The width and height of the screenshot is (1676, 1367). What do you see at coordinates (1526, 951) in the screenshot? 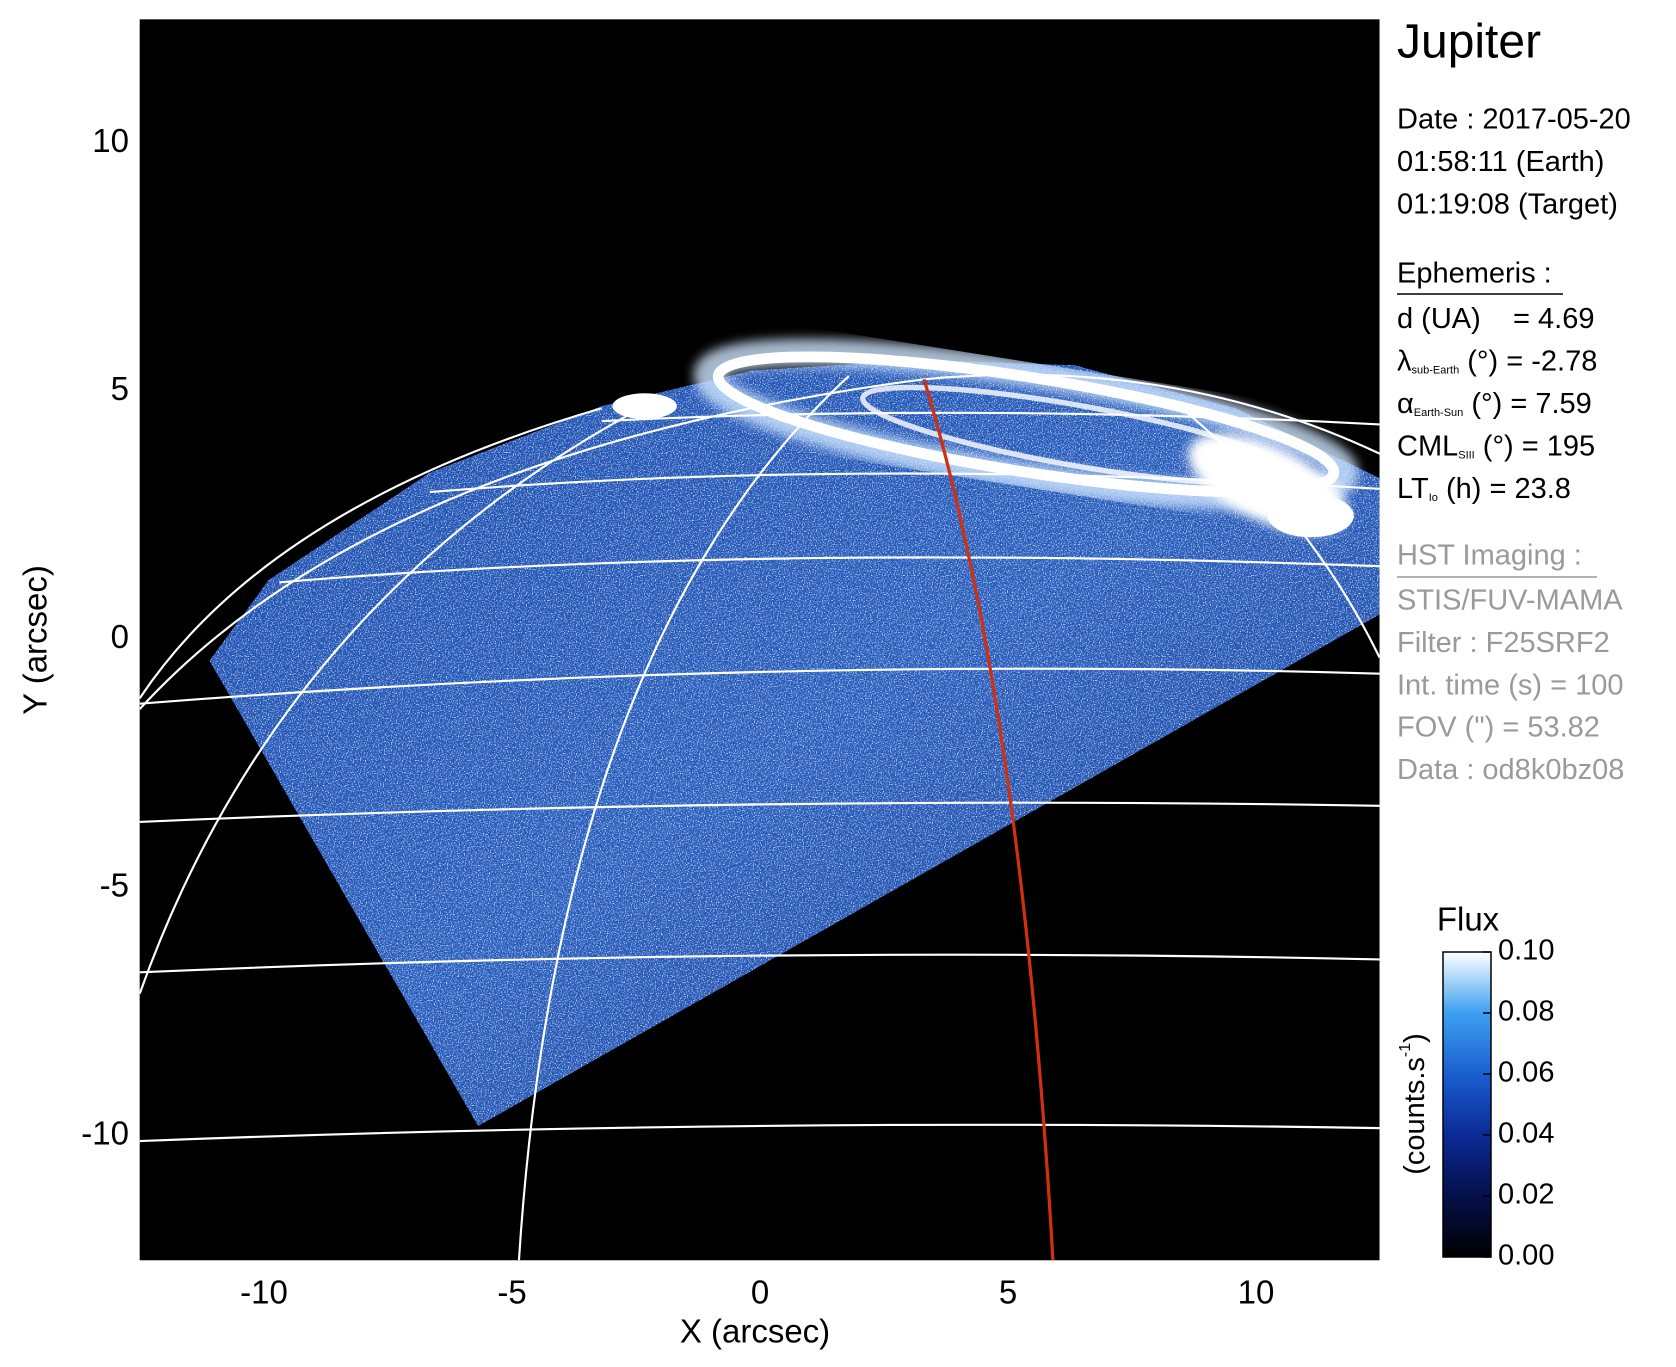
I see `colorbar-tick-label: 0.10` at bounding box center [1526, 951].